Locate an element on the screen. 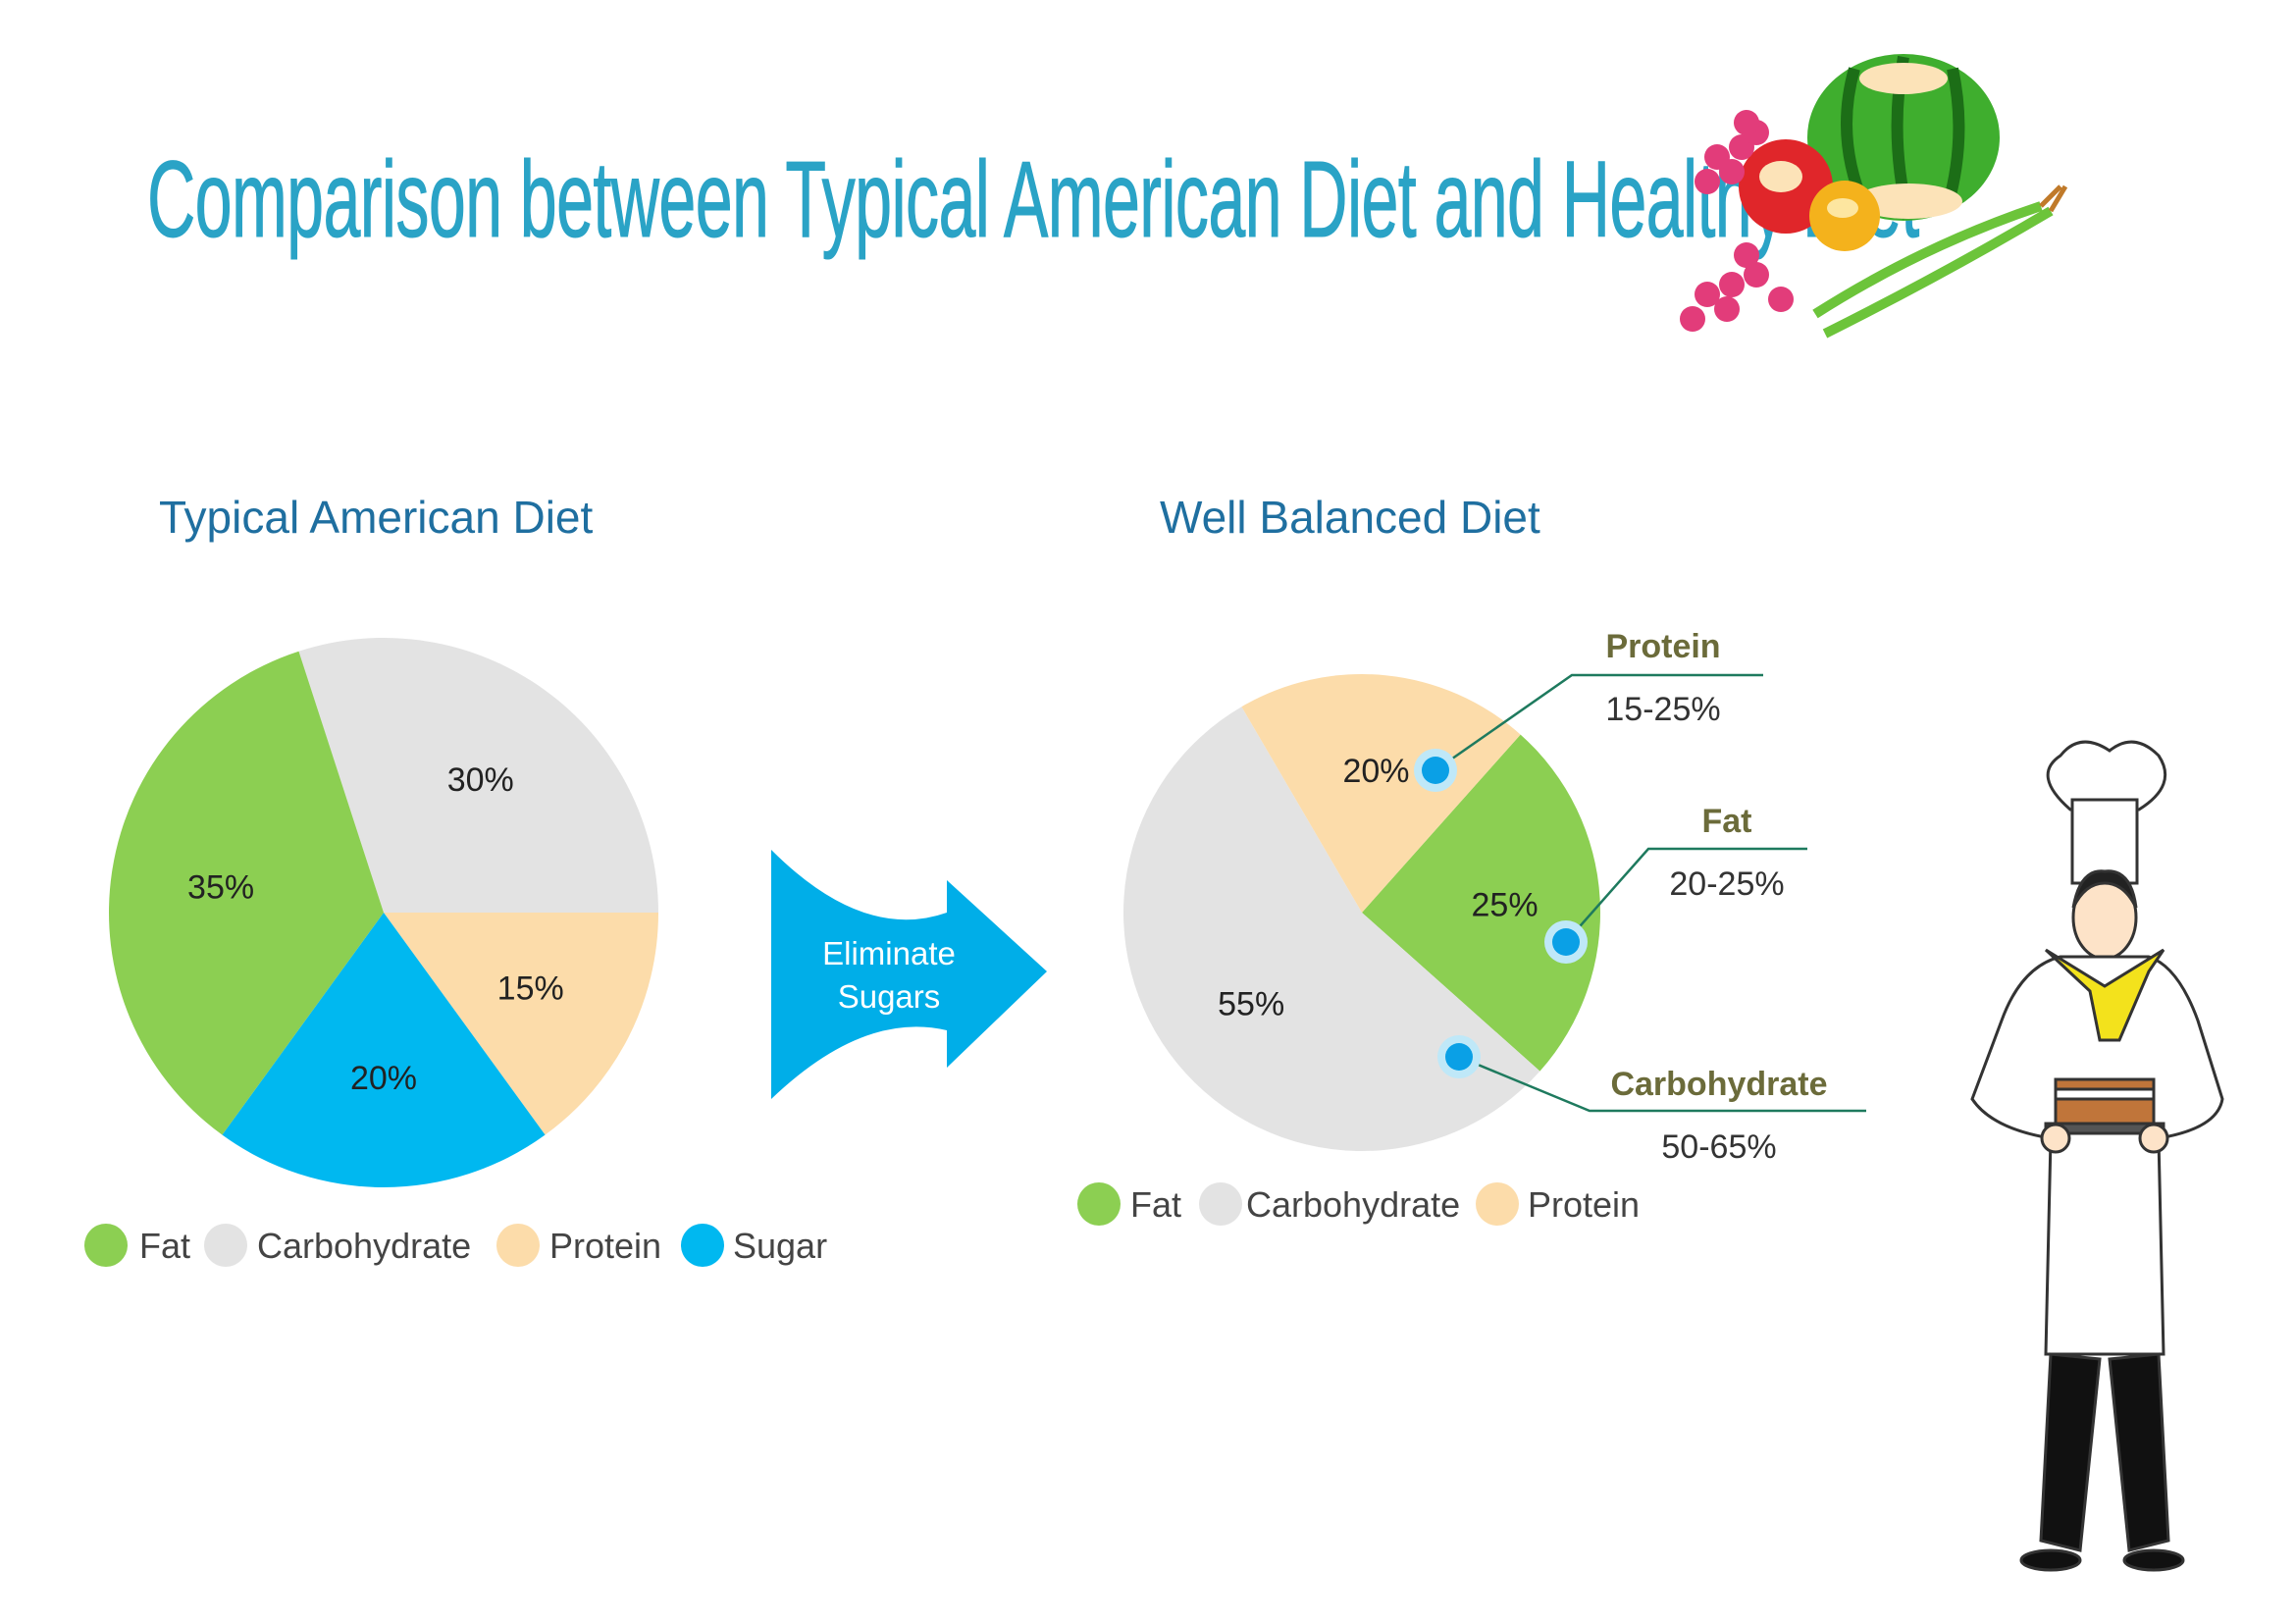  callout-dot-carbohydrate is located at coordinates (1459, 1057).